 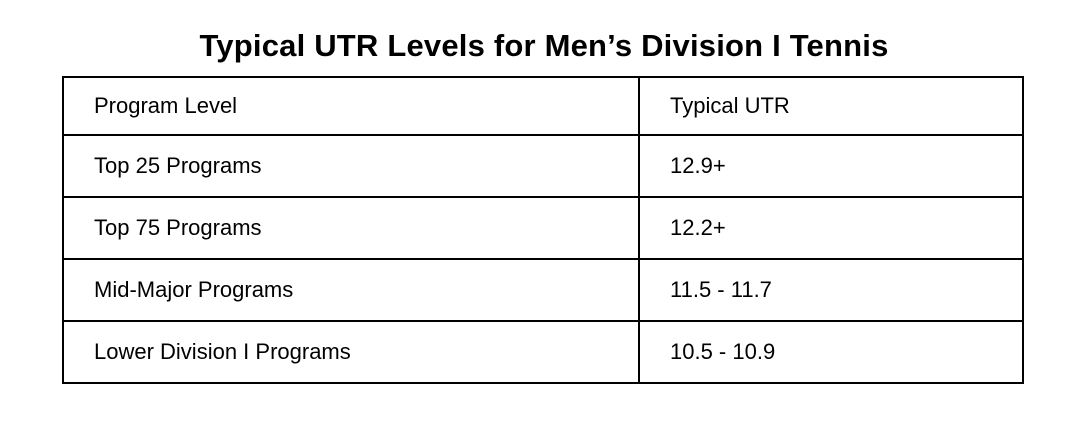 What do you see at coordinates (351, 106) in the screenshot?
I see `column-header-program-level: Program Level` at bounding box center [351, 106].